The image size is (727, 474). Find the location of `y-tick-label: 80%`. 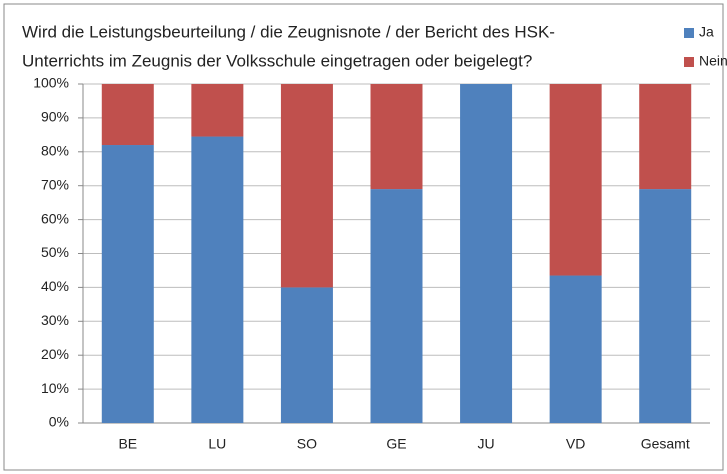

y-tick-label: 80% is located at coordinates (55, 151).